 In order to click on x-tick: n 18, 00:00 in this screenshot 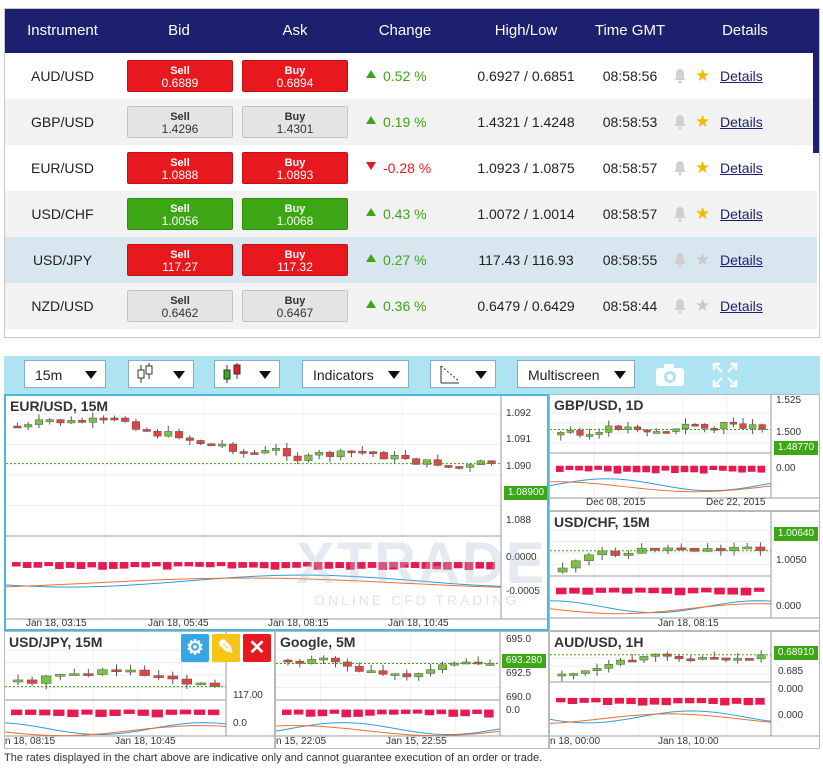, I will do `click(575, 741)`.